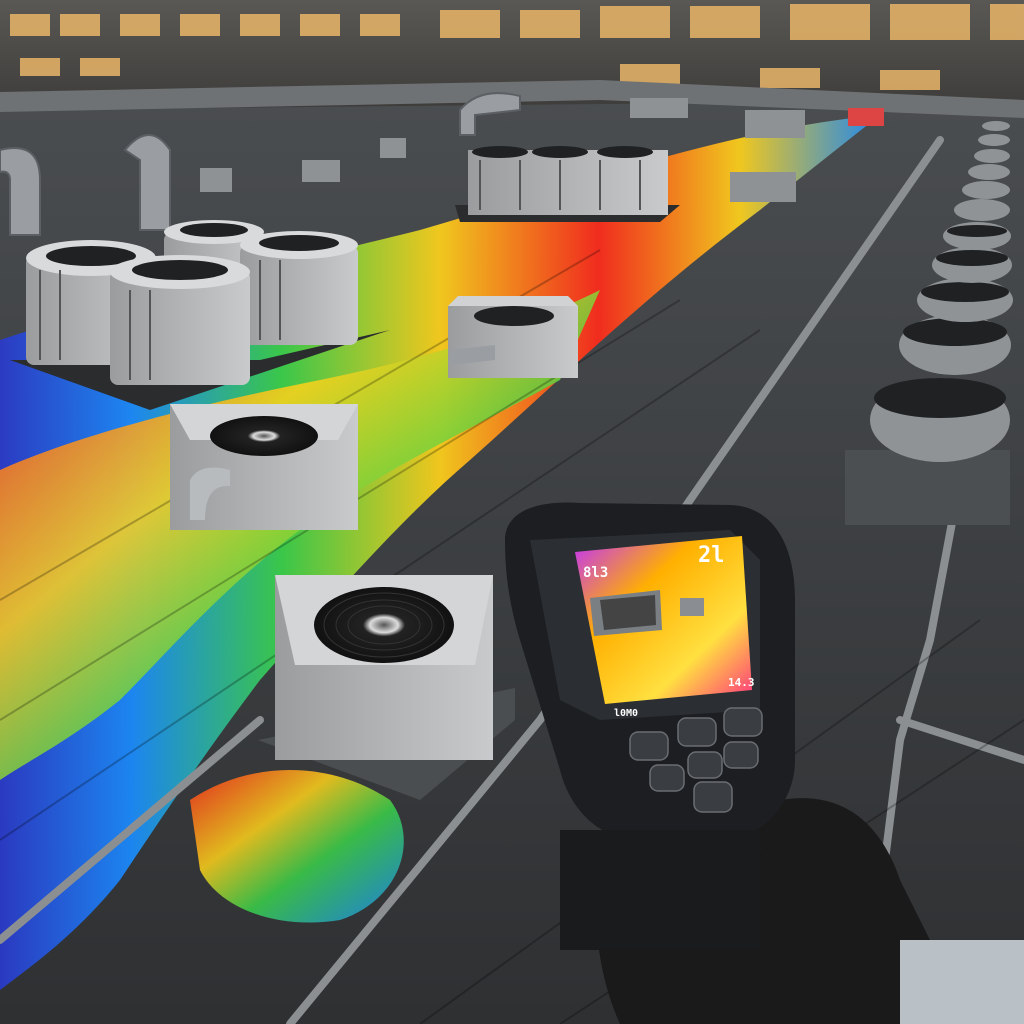  Describe the element at coordinates (713, 797) in the screenshot. I see `camera-button-down` at that location.